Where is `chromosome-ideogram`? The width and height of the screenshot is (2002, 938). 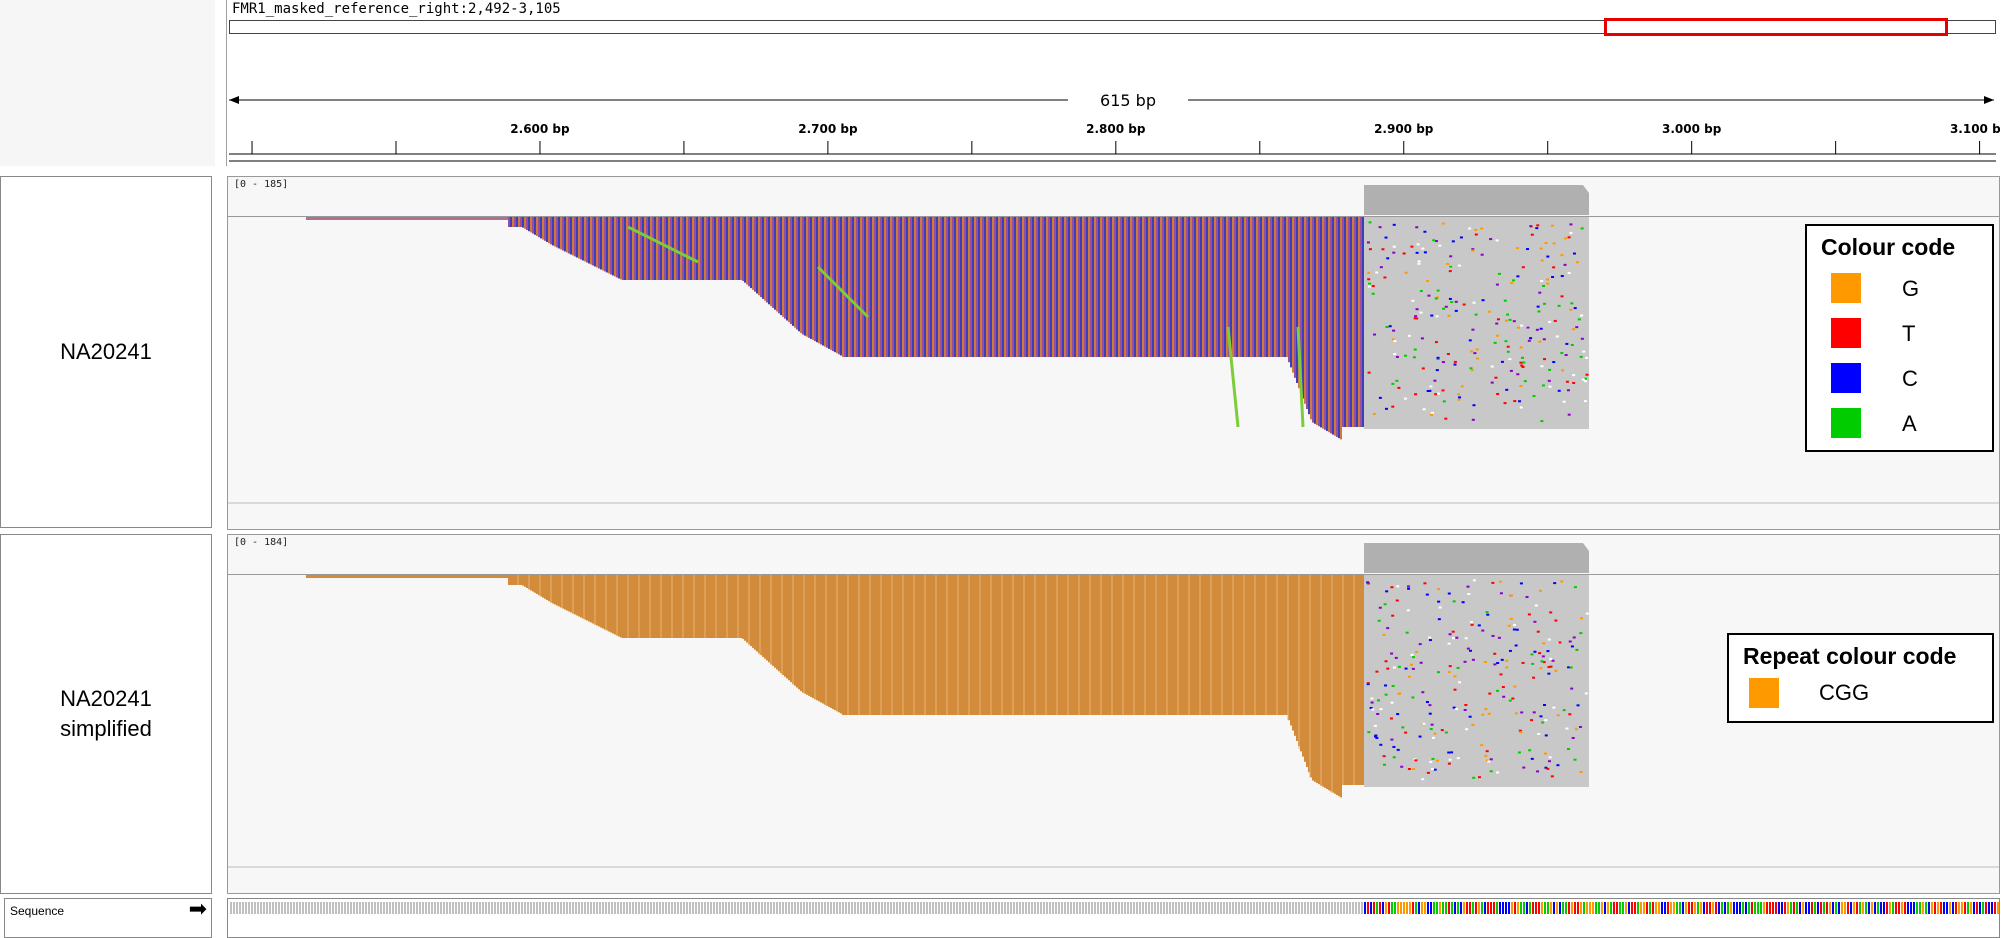
chromosome-ideogram is located at coordinates (1112, 27).